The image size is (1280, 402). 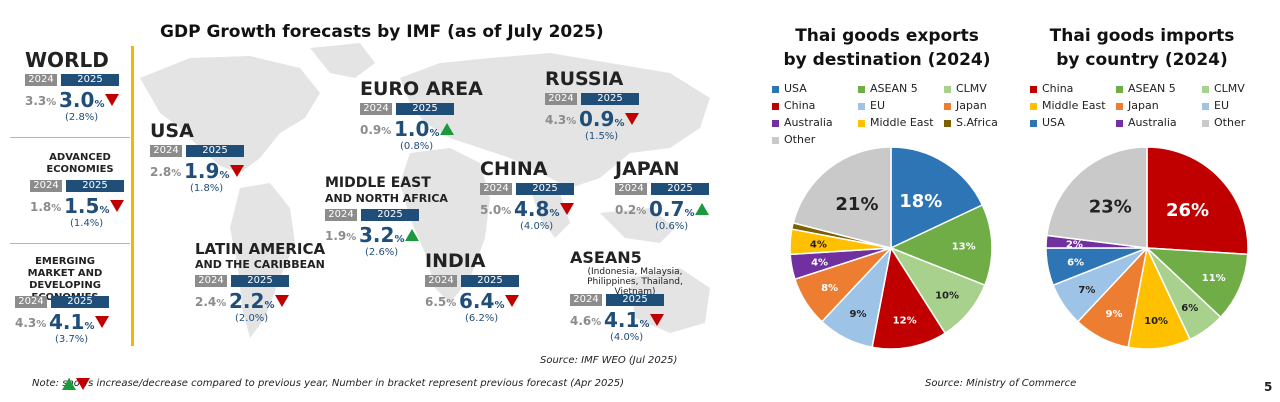 I want to click on previous-forecast: (4.0%), so click(x=537, y=226).